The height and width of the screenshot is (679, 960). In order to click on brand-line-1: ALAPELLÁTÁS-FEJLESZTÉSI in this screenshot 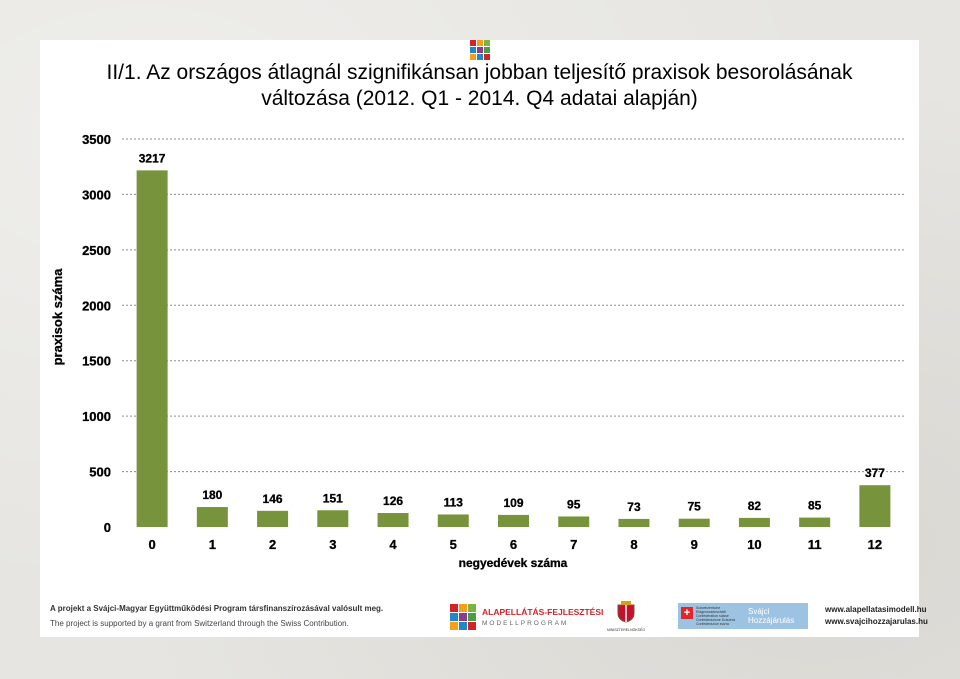, I will do `click(543, 612)`.